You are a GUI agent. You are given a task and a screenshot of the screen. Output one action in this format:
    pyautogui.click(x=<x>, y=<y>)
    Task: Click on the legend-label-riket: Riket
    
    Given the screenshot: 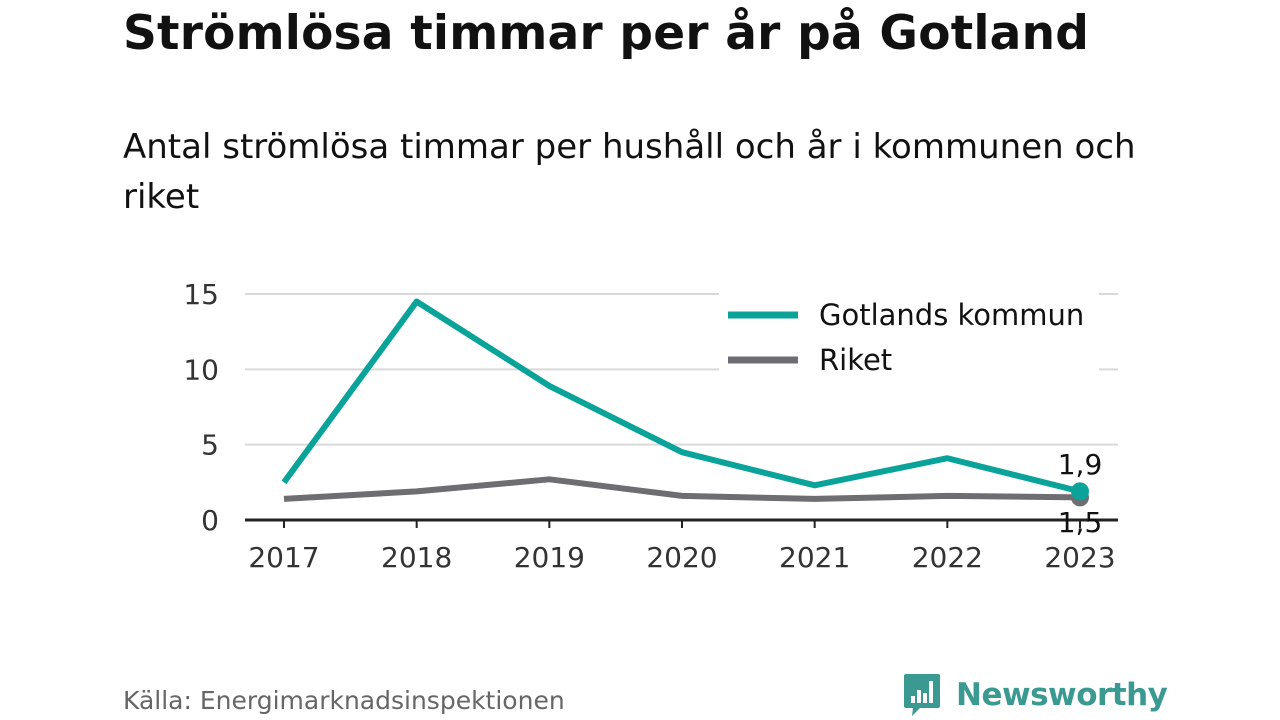 What is the action you would take?
    pyautogui.click(x=855, y=360)
    